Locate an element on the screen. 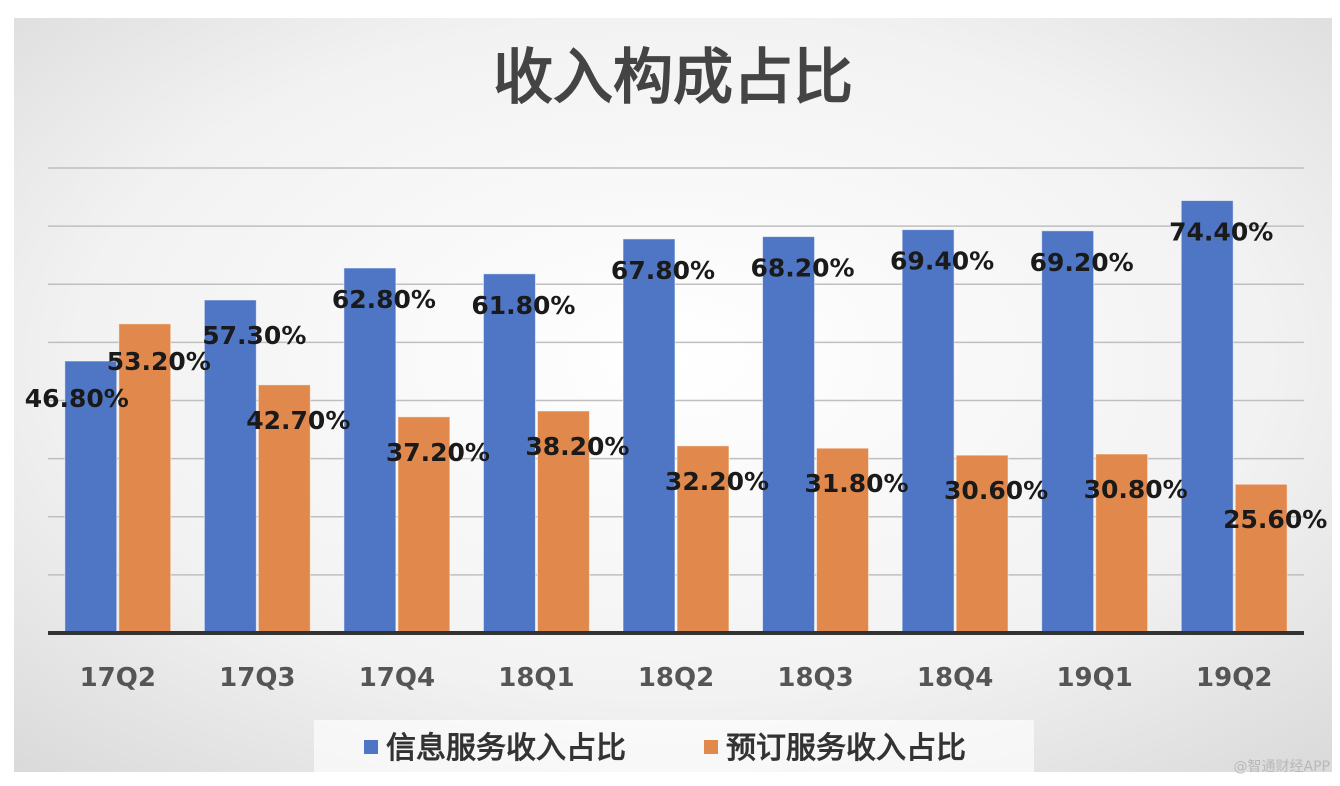  data-label-info-service: 69.20% is located at coordinates (1082, 262).